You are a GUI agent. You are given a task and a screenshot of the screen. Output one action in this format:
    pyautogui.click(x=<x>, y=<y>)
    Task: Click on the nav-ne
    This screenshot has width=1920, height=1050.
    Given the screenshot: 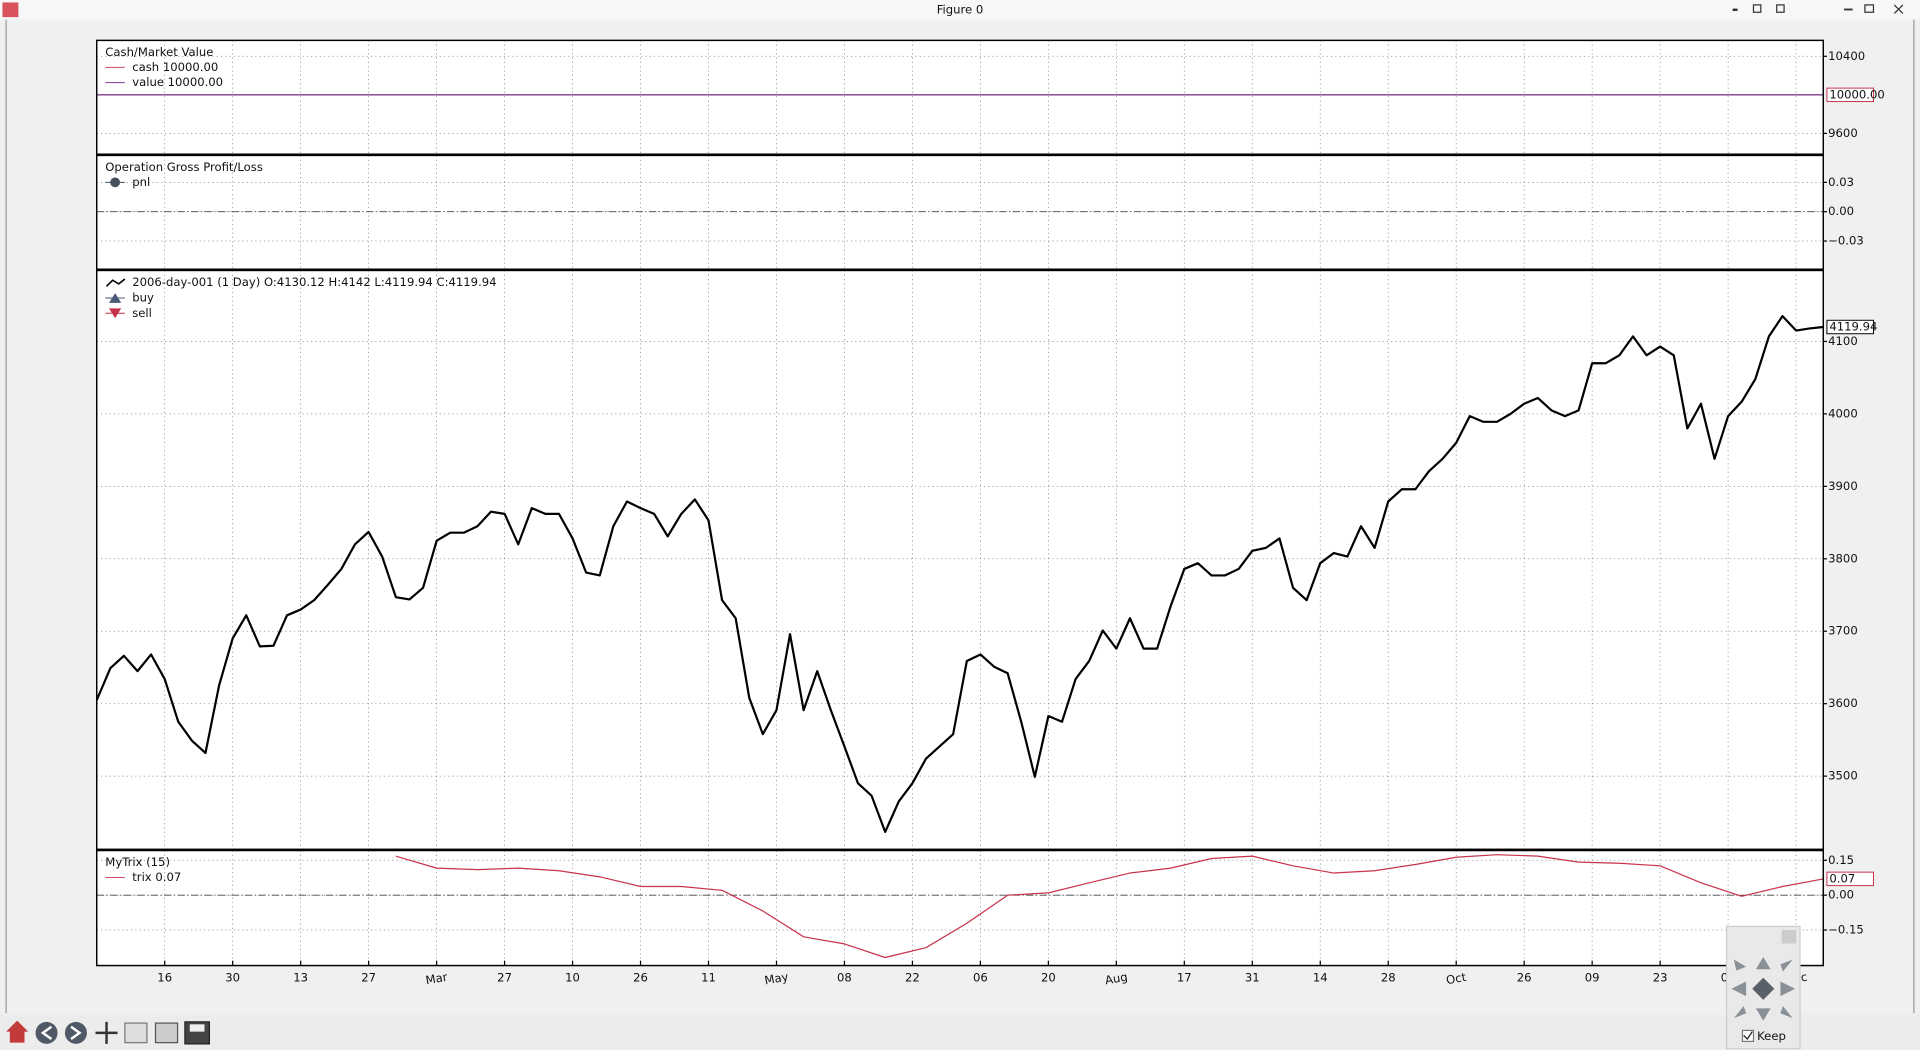 What is the action you would take?
    pyautogui.click(x=1786, y=965)
    